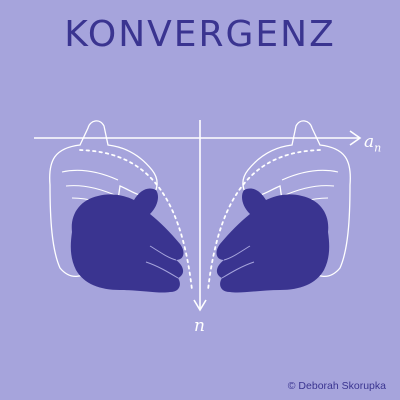 The height and width of the screenshot is (400, 400). Describe the element at coordinates (336, 386) in the screenshot. I see `copyright-credit: © Deborah Skorupka` at that location.